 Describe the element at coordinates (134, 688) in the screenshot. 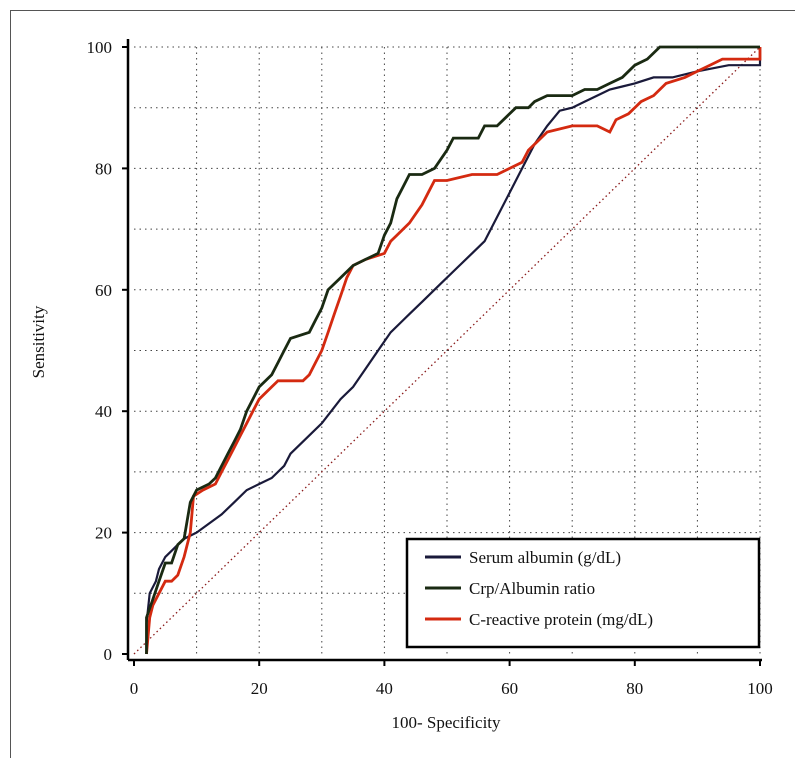

I see `x-tick-label: 0` at that location.